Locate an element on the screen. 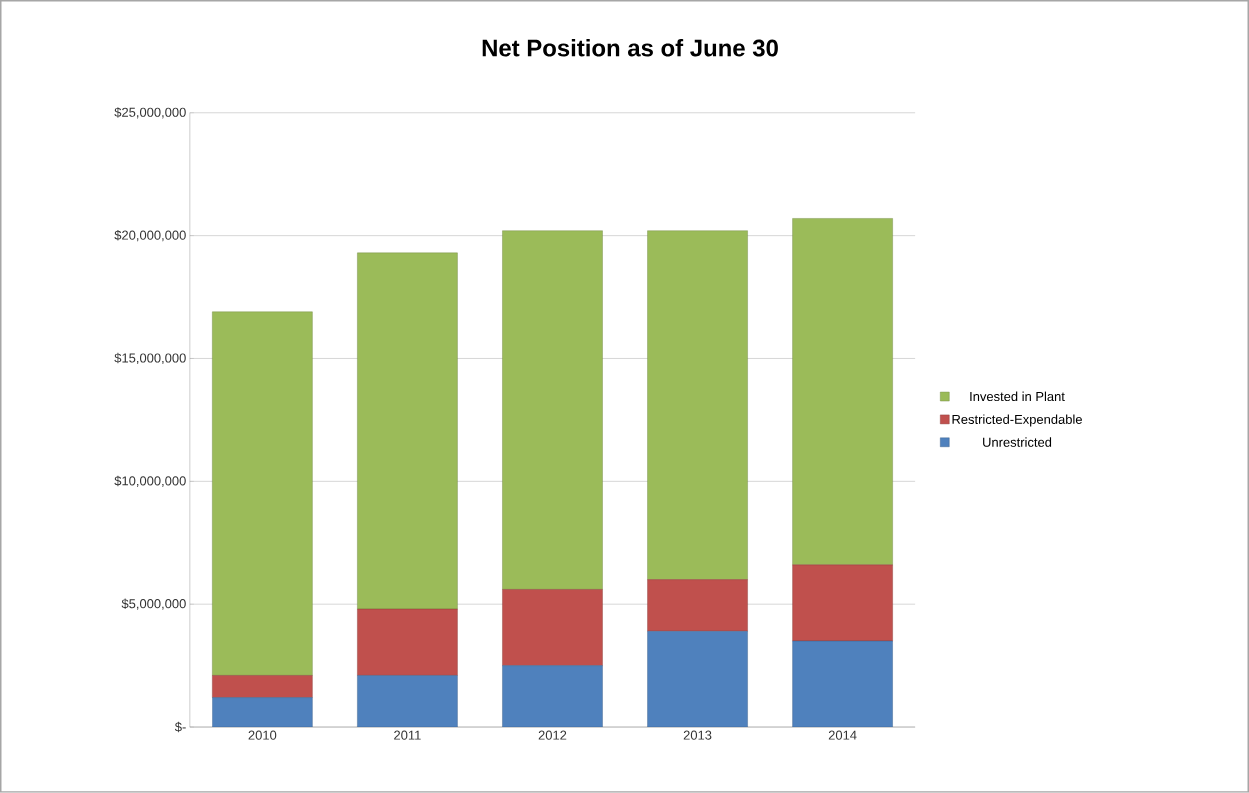  y-tick-label: $25,000,000 is located at coordinates (150, 113).